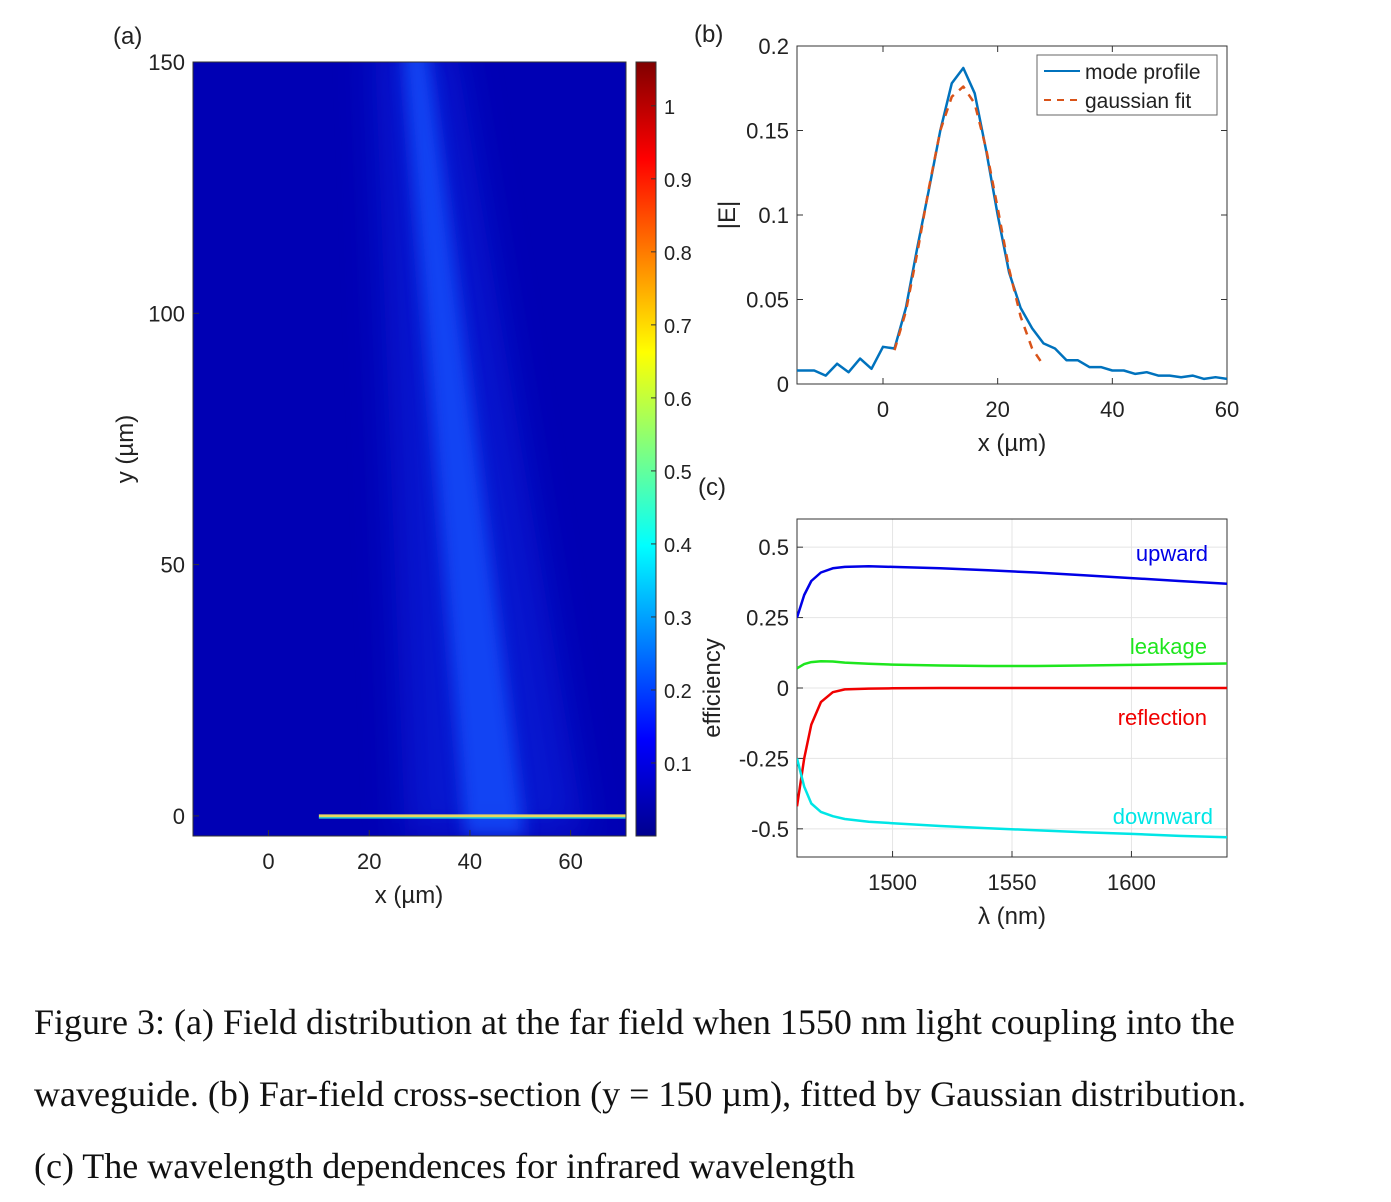 The height and width of the screenshot is (1202, 1391). What do you see at coordinates (678, 254) in the screenshot?
I see `colorbar-tick-label: 0.8` at bounding box center [678, 254].